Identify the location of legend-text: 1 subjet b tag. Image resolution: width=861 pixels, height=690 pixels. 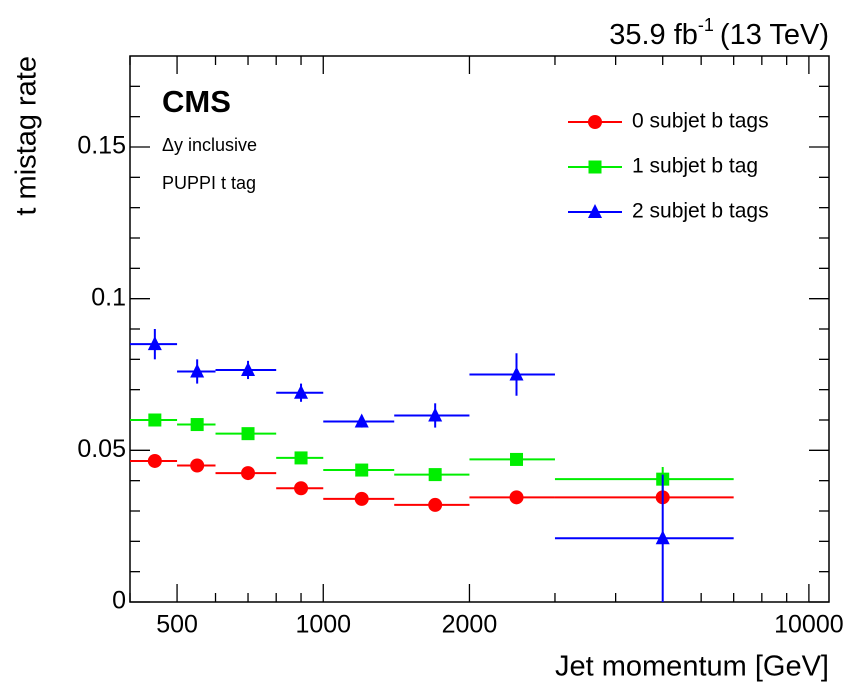
(695, 166).